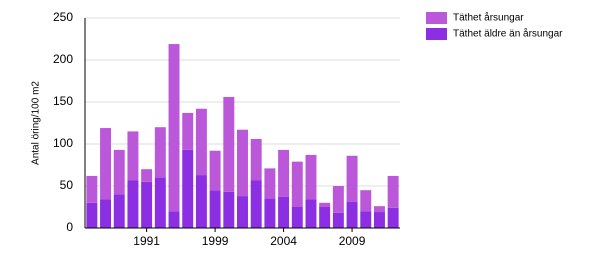 The height and width of the screenshot is (267, 607). What do you see at coordinates (67, 185) in the screenshot?
I see `y-tick-label: 50` at bounding box center [67, 185].